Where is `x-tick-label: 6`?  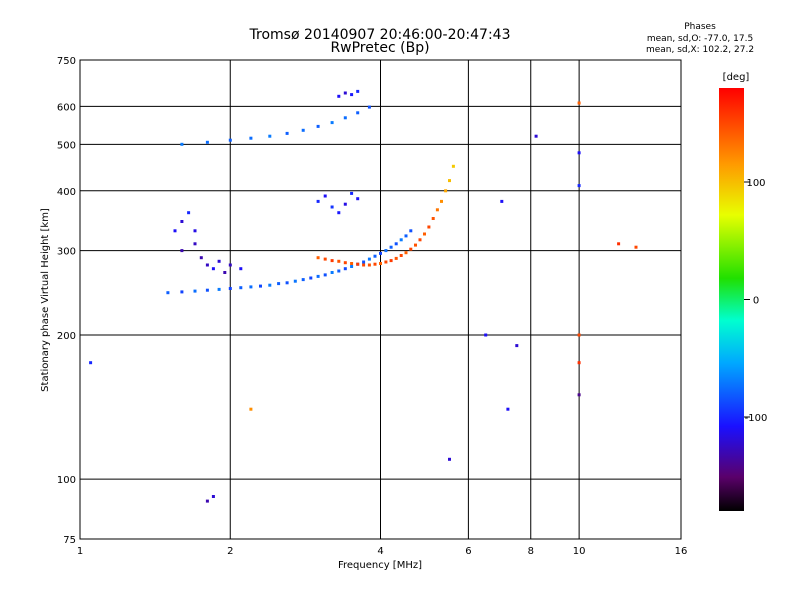 x-tick-label: 6 is located at coordinates (468, 551).